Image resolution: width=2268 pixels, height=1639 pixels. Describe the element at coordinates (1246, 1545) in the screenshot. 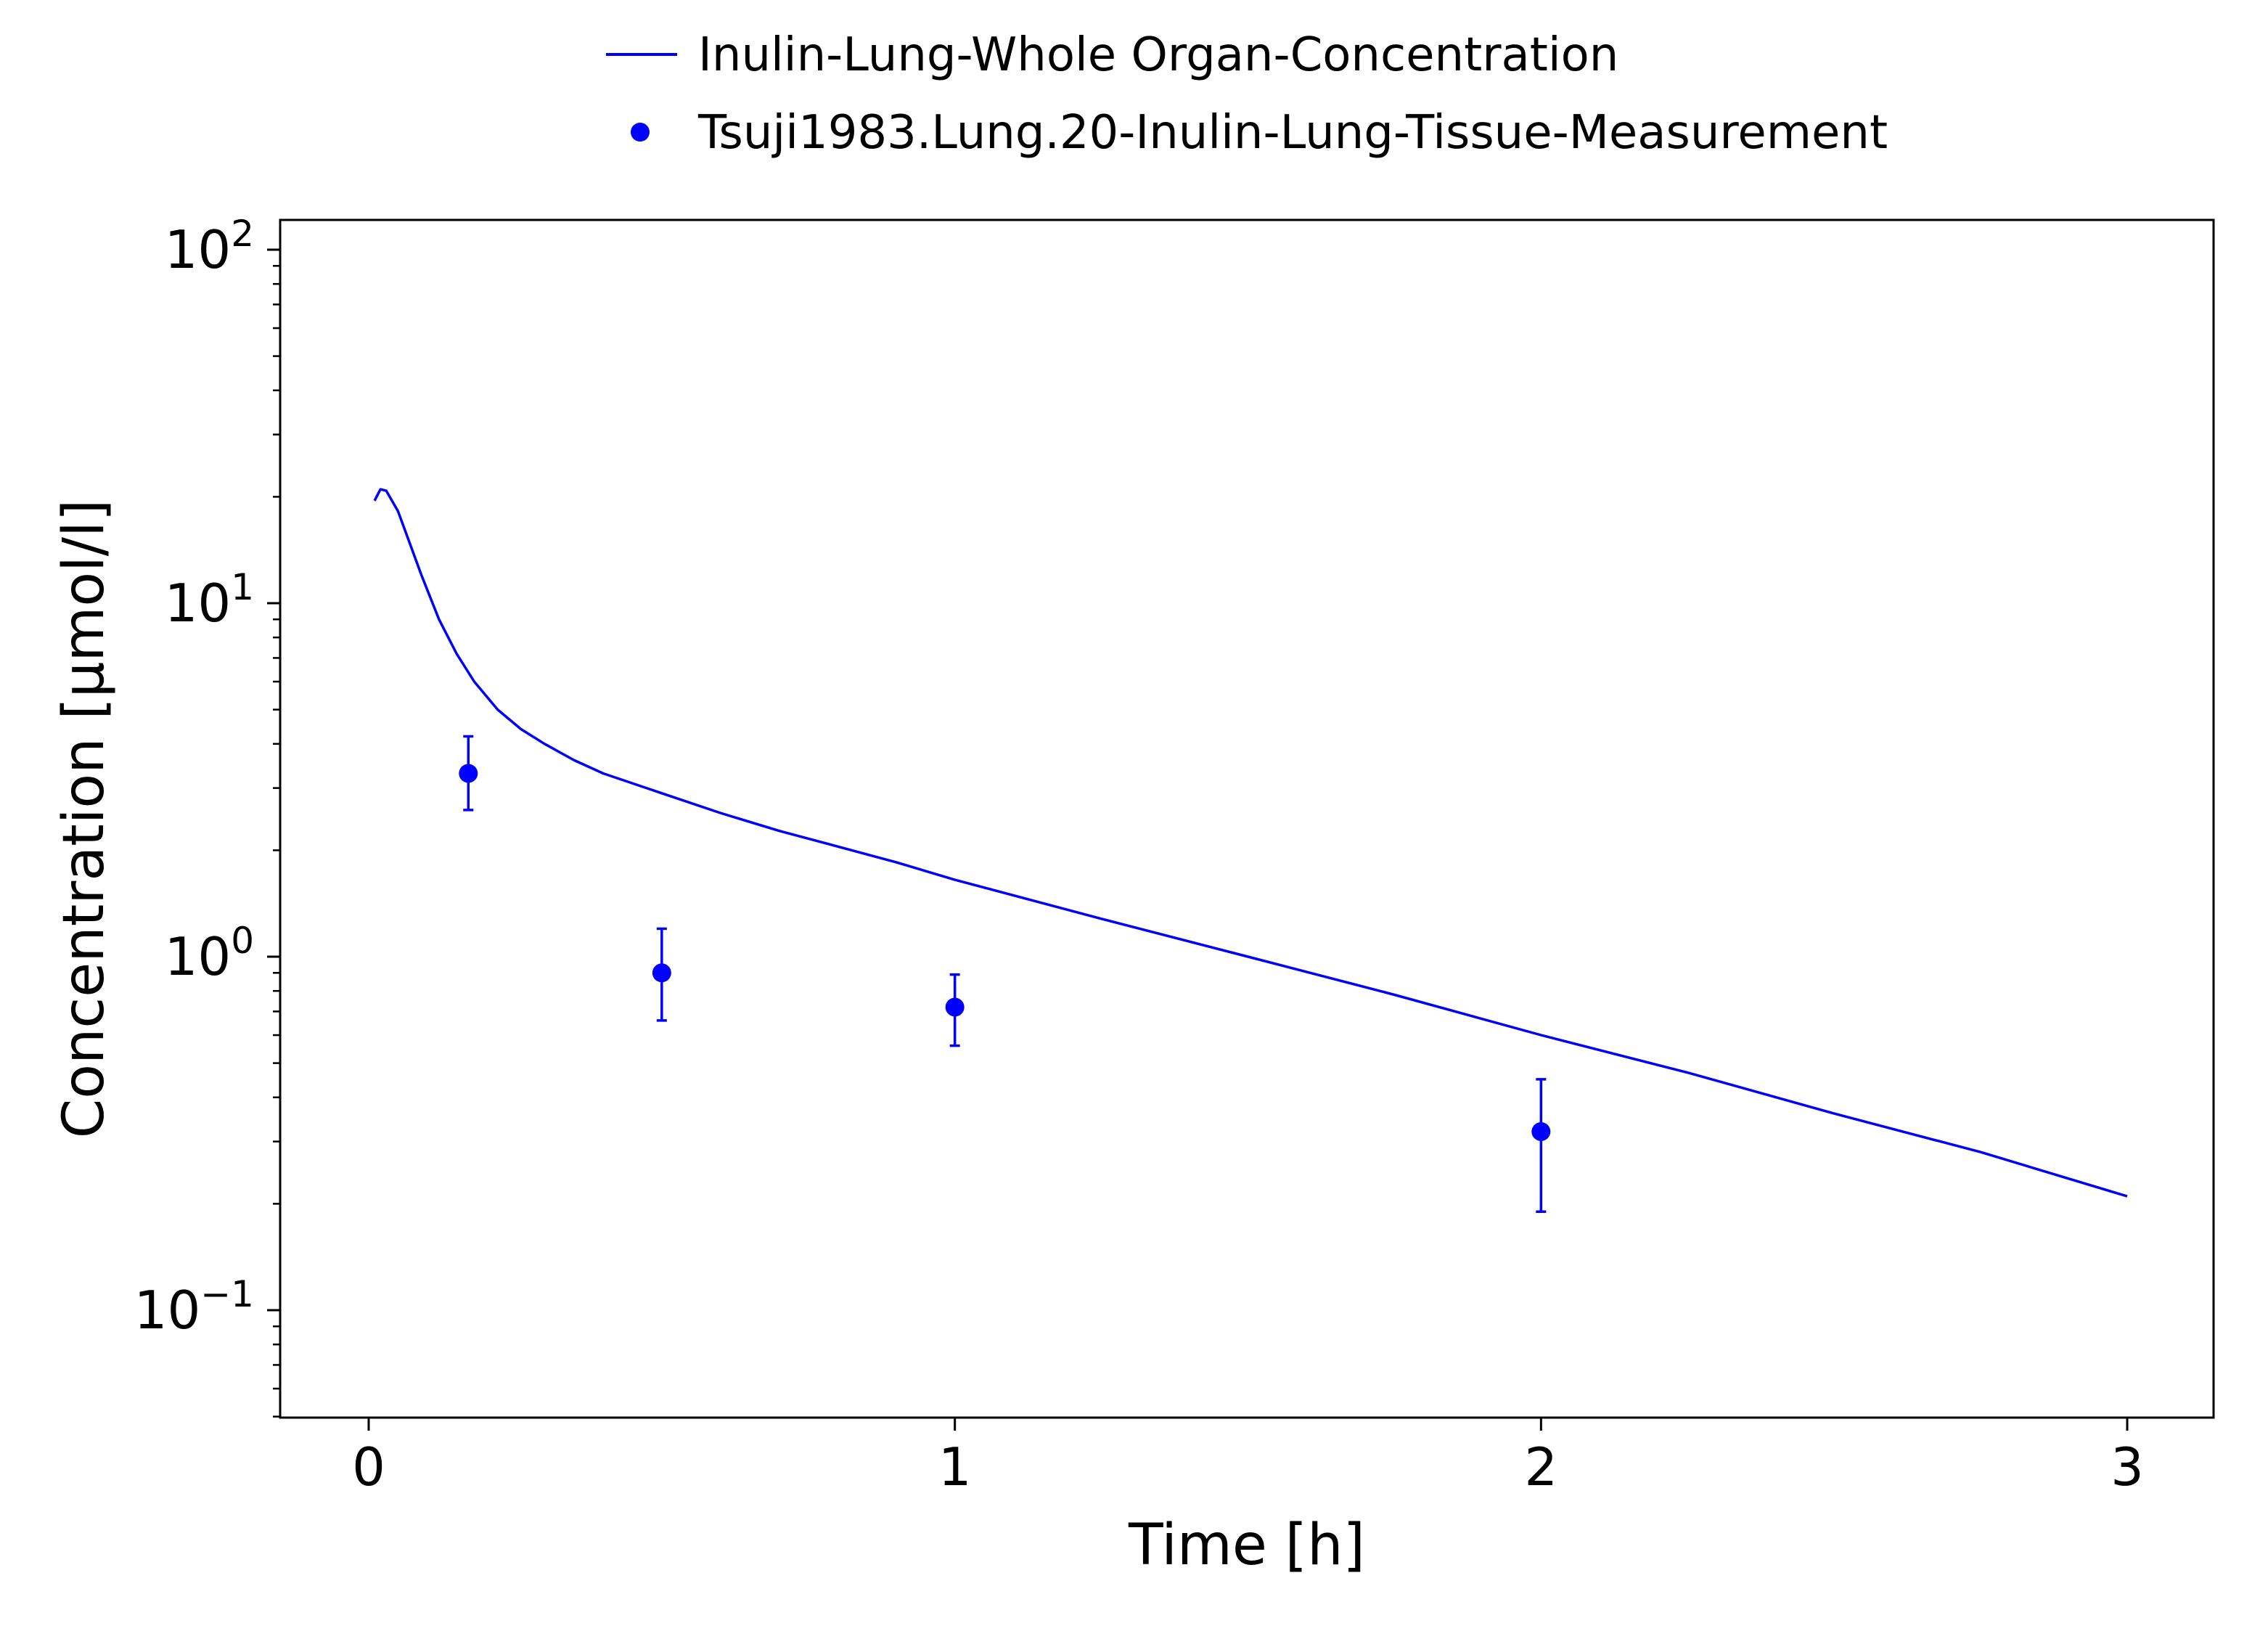

I see `x-axis-label: Time [h]` at that location.